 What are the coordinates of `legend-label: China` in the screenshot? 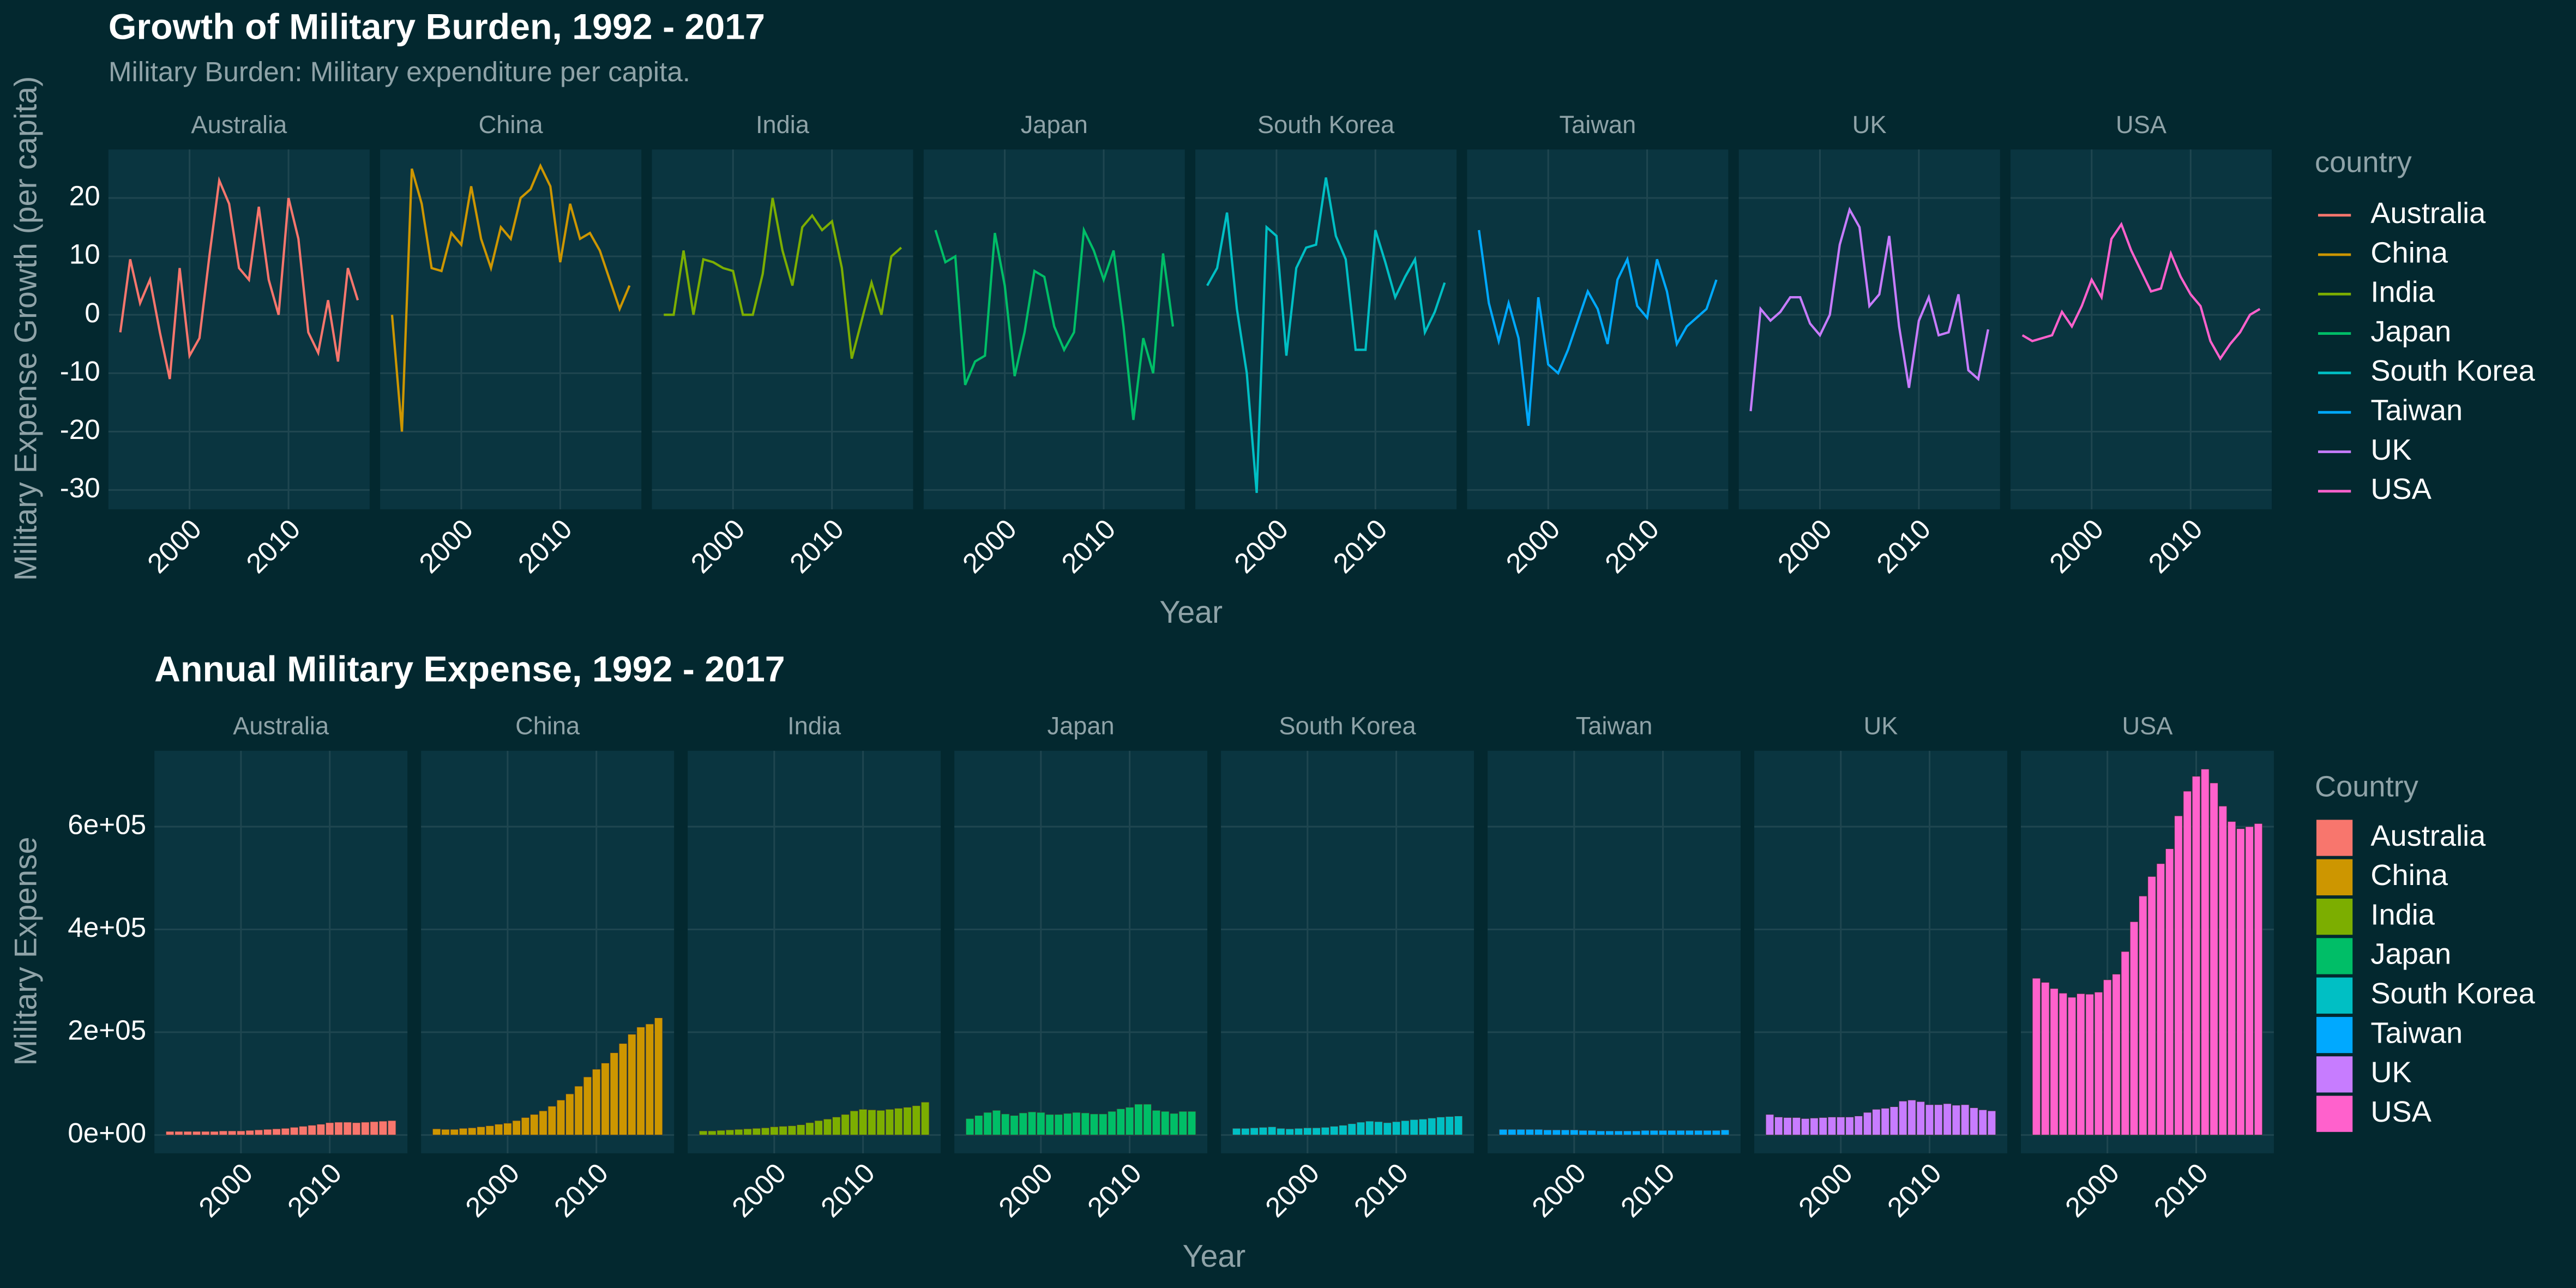 It's located at (2409, 875).